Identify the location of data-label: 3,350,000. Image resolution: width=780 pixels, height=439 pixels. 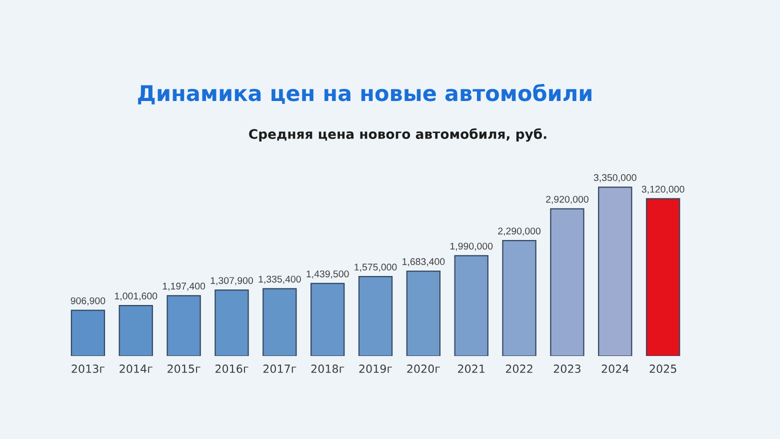
(615, 178).